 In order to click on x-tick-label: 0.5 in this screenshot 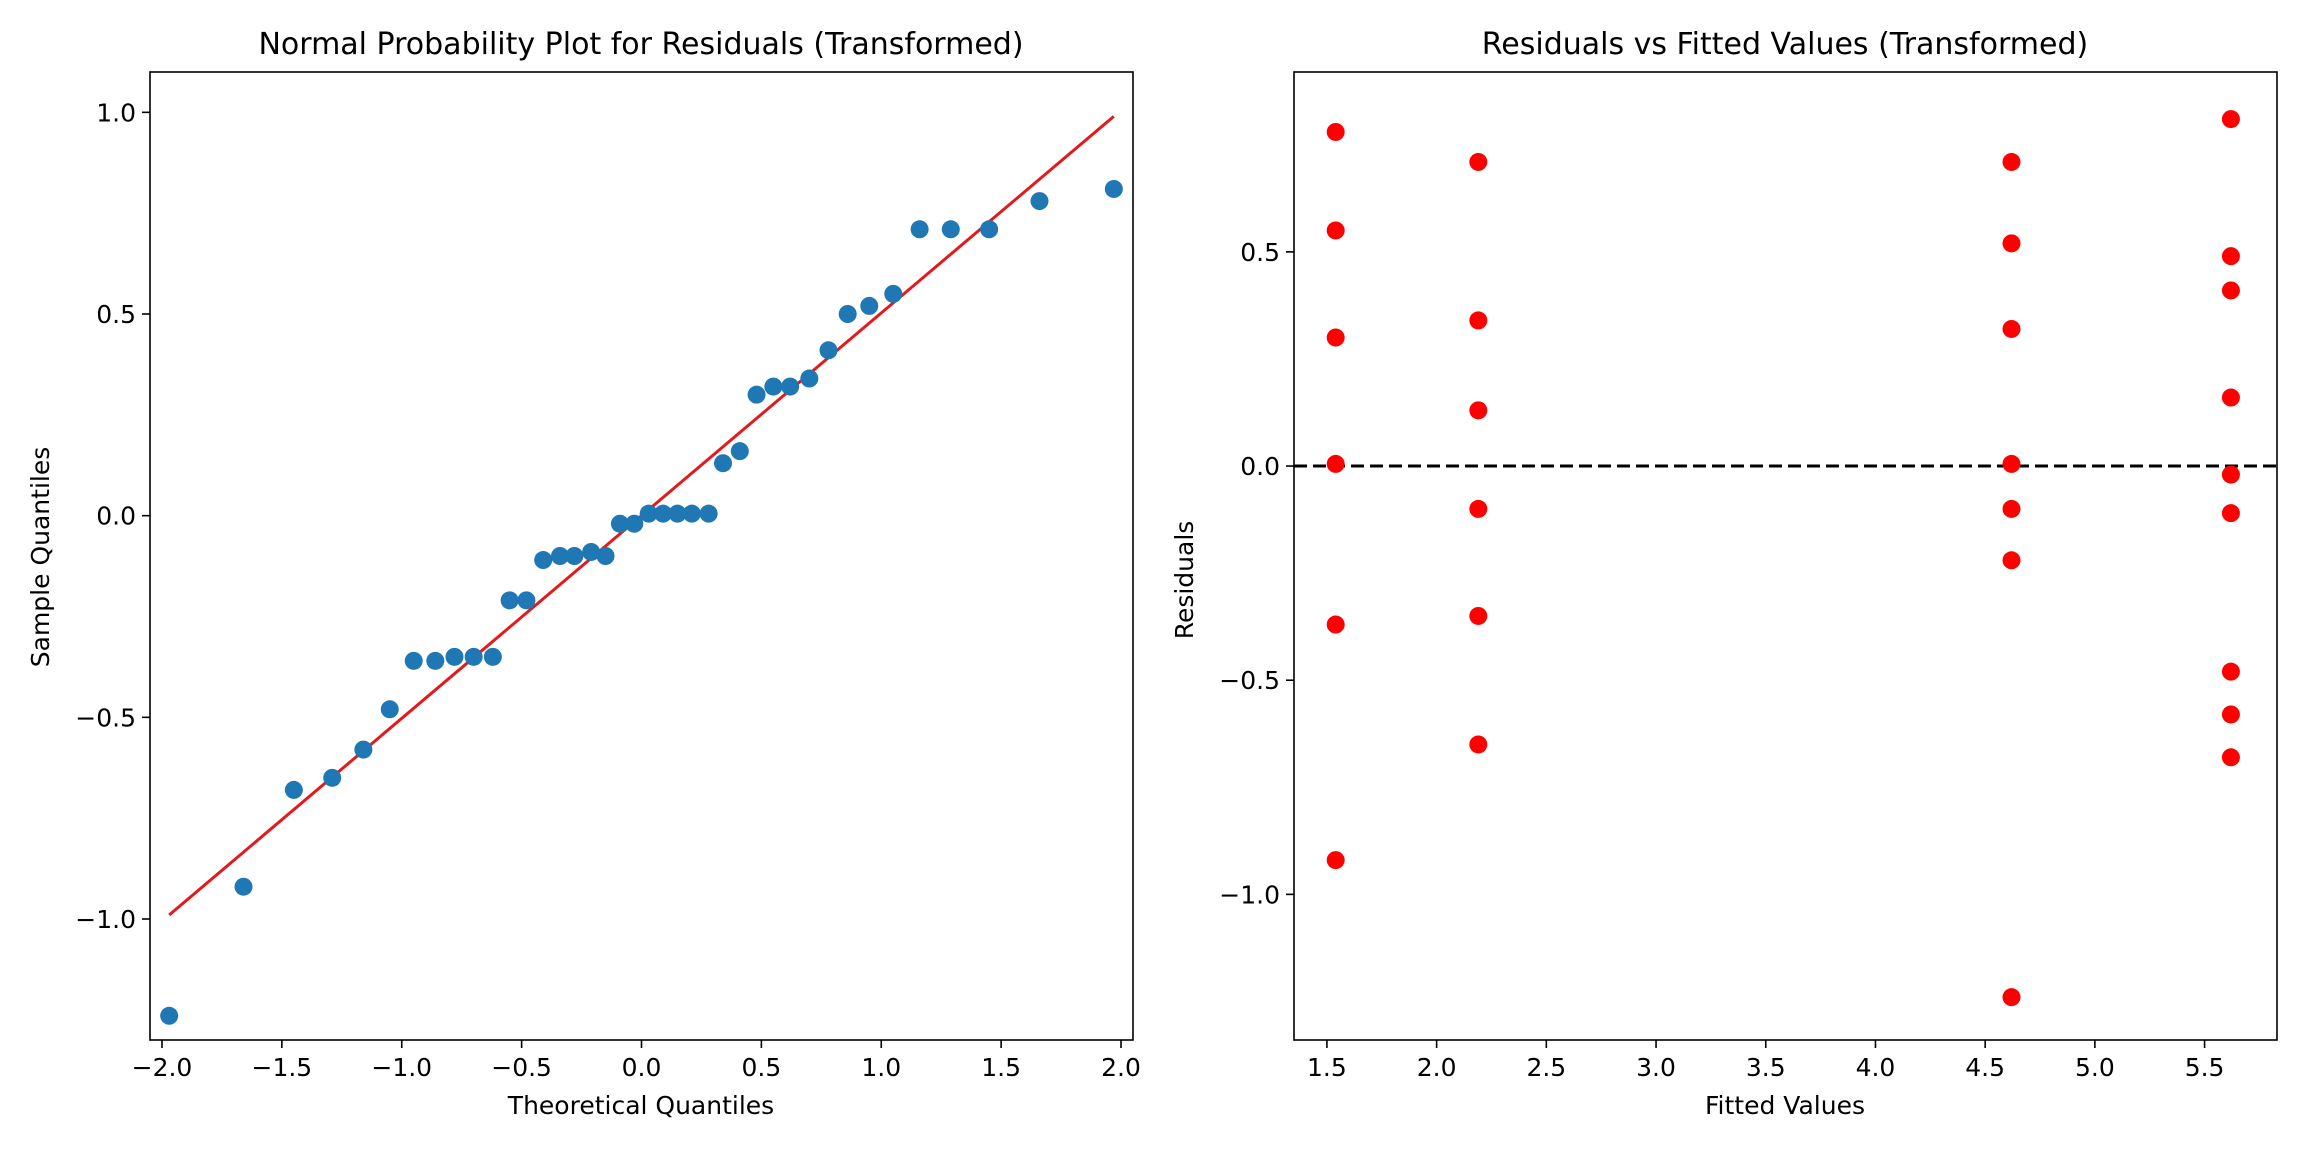, I will do `click(761, 1067)`.